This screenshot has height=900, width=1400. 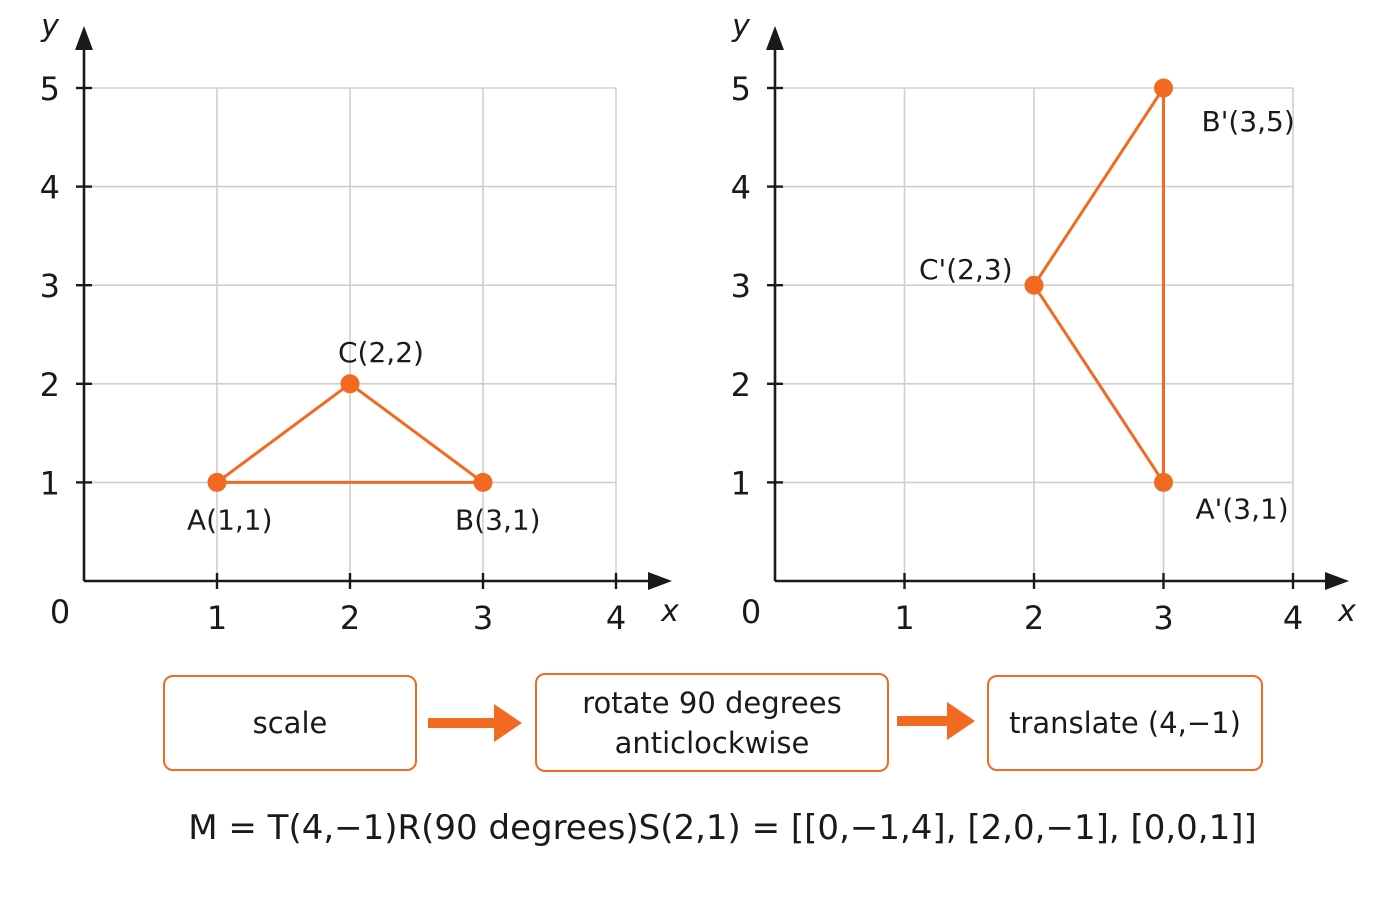 I want to click on vertex-label: A(1,1), so click(x=230, y=519).